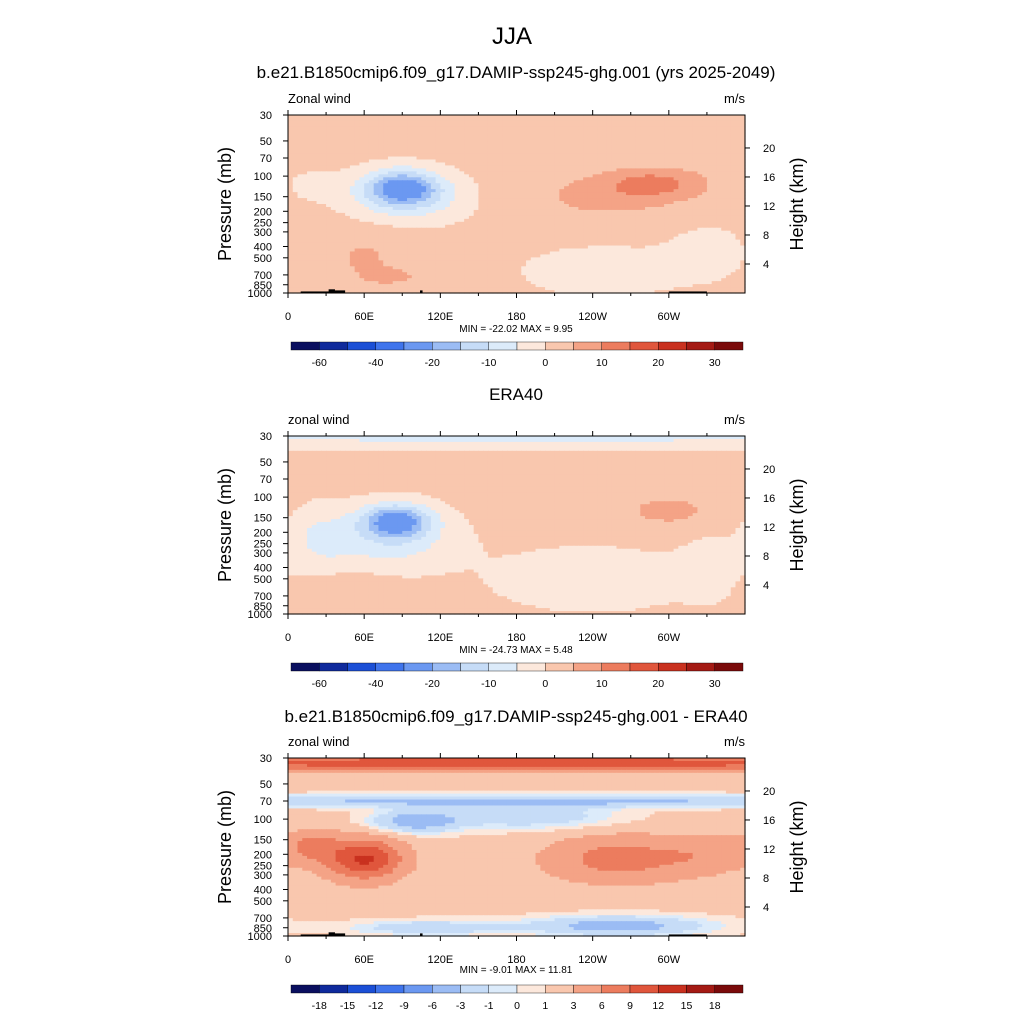 The image size is (1024, 1024). Describe the element at coordinates (734, 98) in the screenshot. I see `units-string: m/s` at that location.